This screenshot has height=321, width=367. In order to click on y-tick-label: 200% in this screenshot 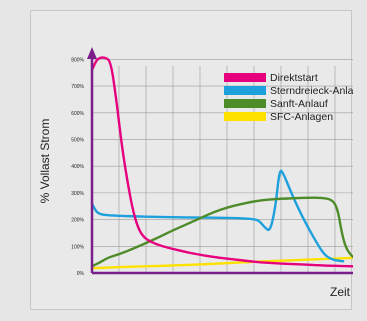, I will do `click(77, 221)`.